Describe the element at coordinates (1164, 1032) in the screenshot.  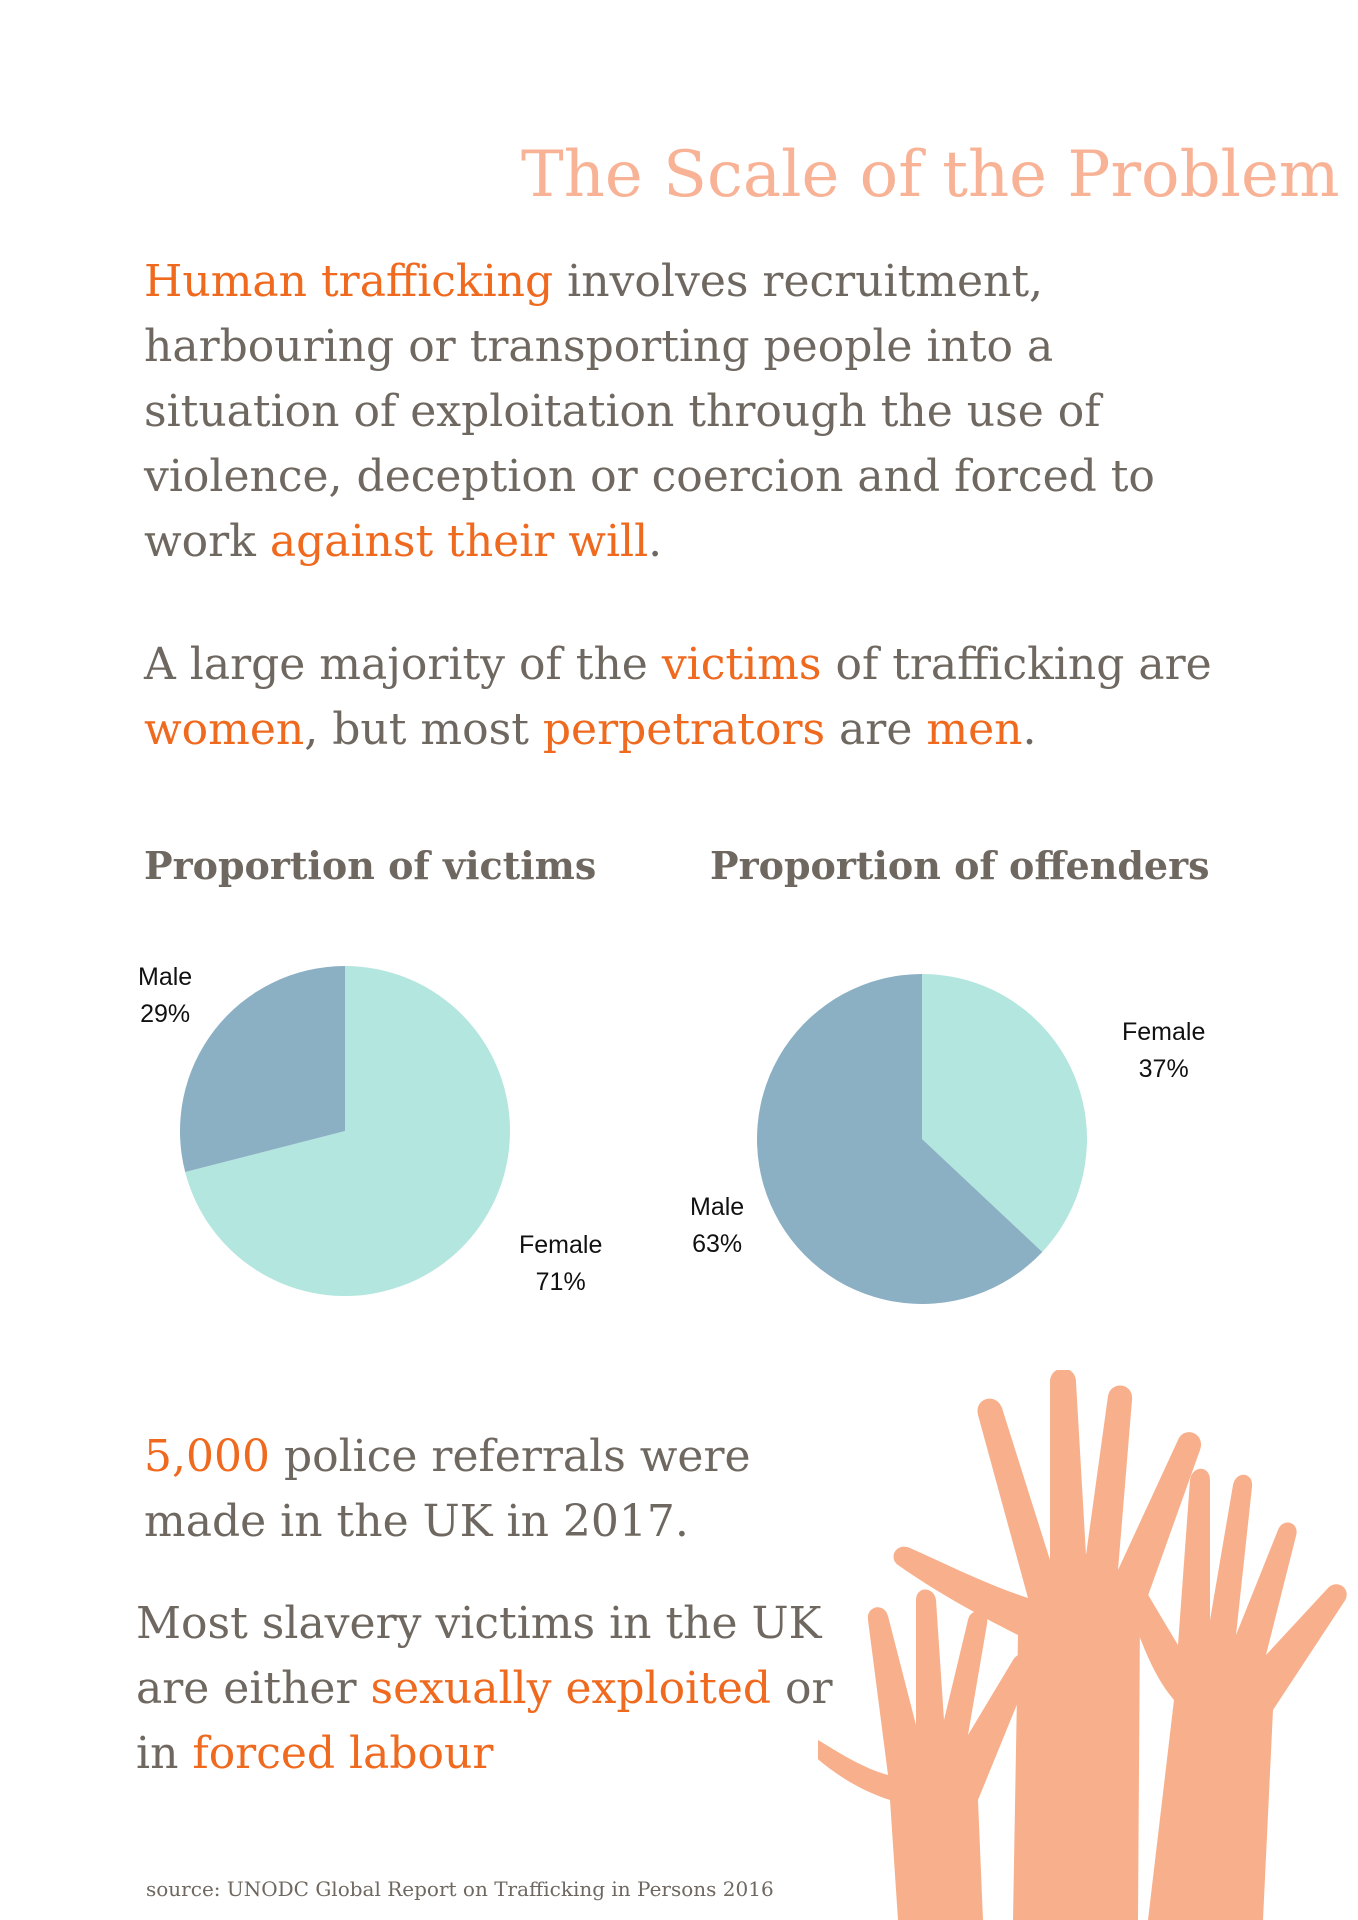
I see `offenders-female-name: Female` at that location.